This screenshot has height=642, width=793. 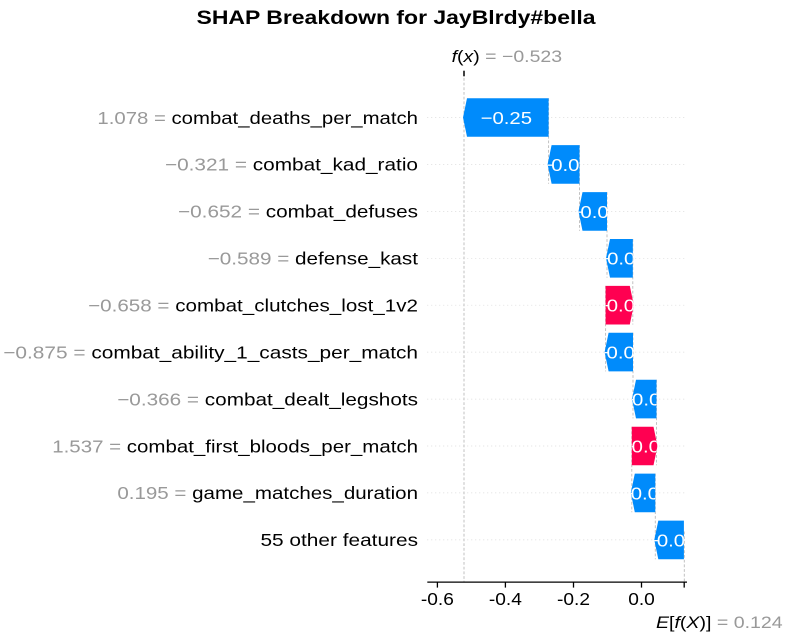 I want to click on svg-text: -0.2, so click(x=573, y=599).